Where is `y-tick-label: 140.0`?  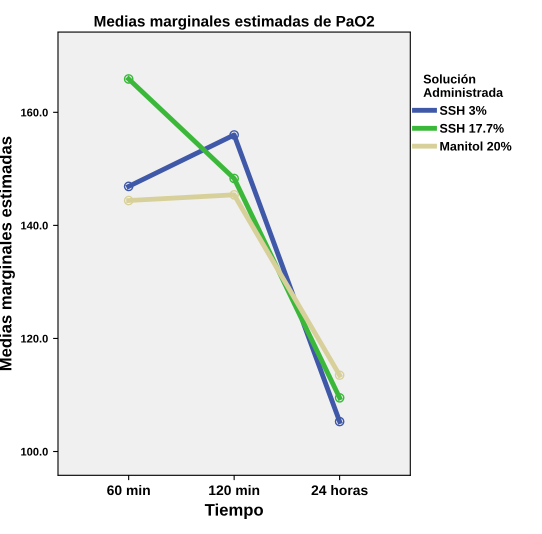
y-tick-label: 140.0 is located at coordinates (34, 226).